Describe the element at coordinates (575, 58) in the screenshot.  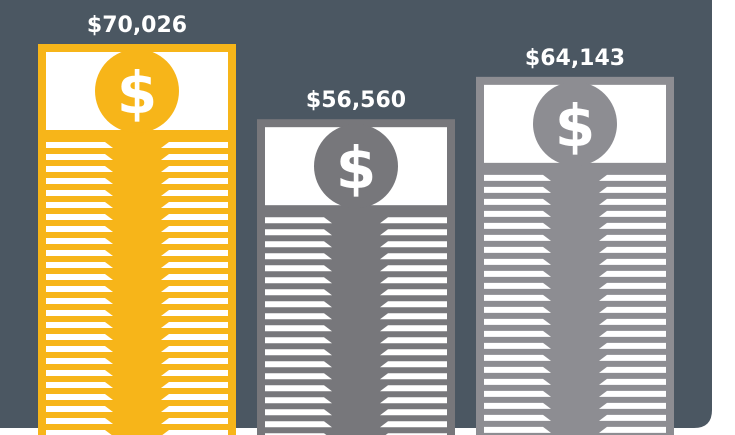
I see `value-label: $64,143` at that location.